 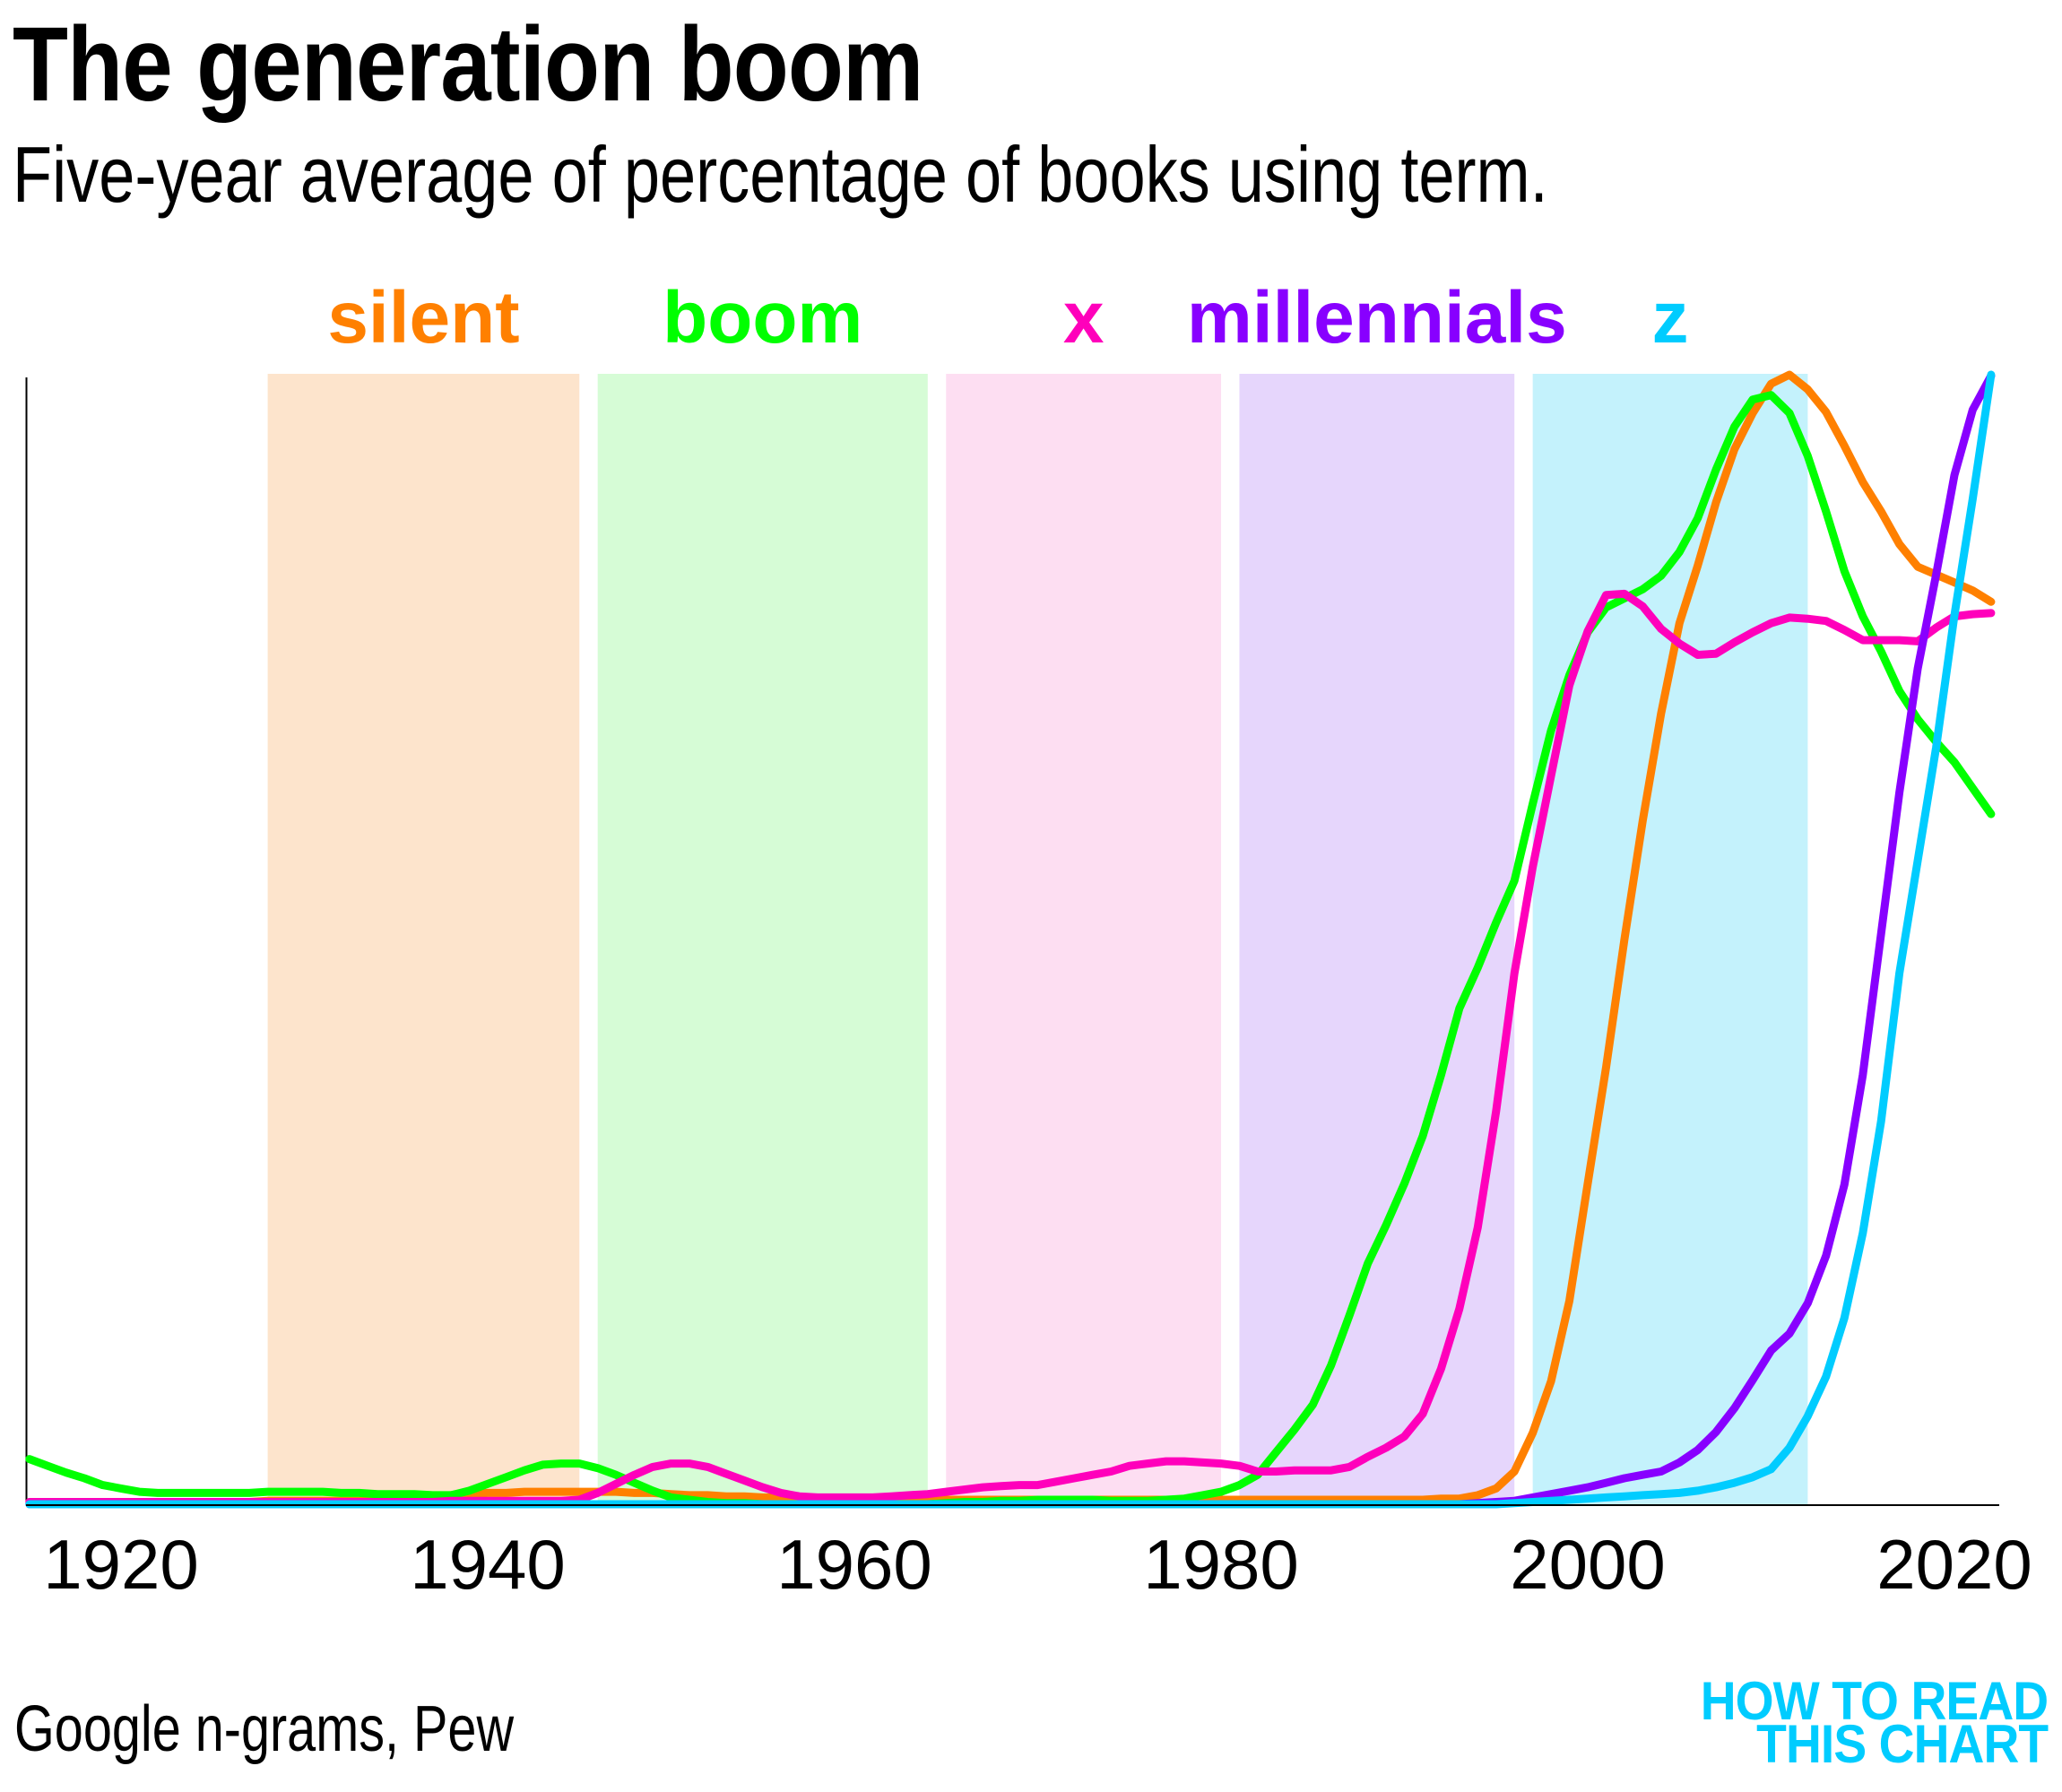 What do you see at coordinates (1084, 318) in the screenshot?
I see `legend-label-x: x` at bounding box center [1084, 318].